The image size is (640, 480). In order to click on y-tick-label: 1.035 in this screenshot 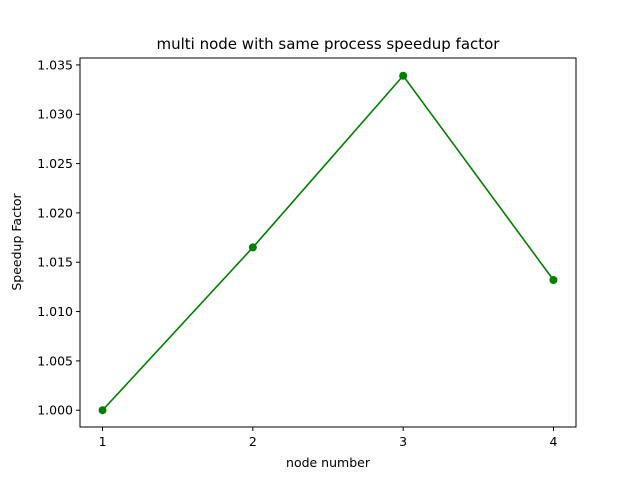, I will do `click(55, 64)`.